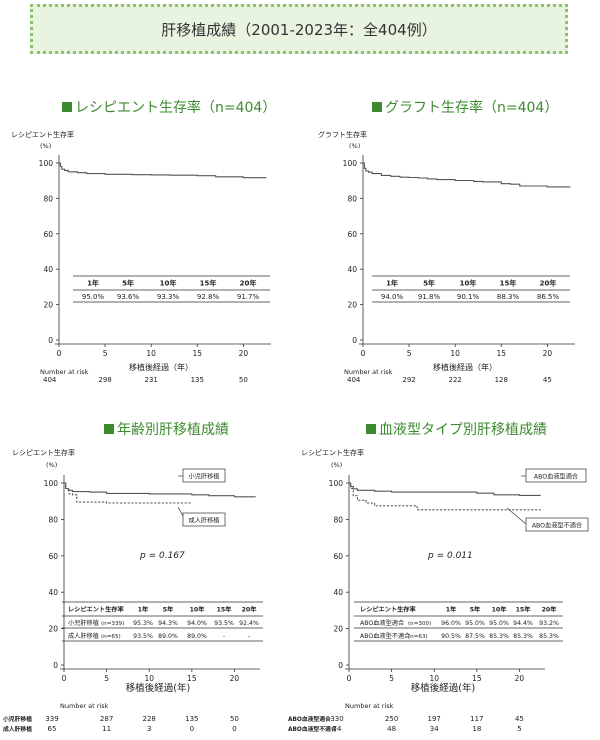 This screenshot has width=600, height=740. What do you see at coordinates (312, 729) in the screenshot?
I see `risk-row-label: ABO血液型不適合` at bounding box center [312, 729].